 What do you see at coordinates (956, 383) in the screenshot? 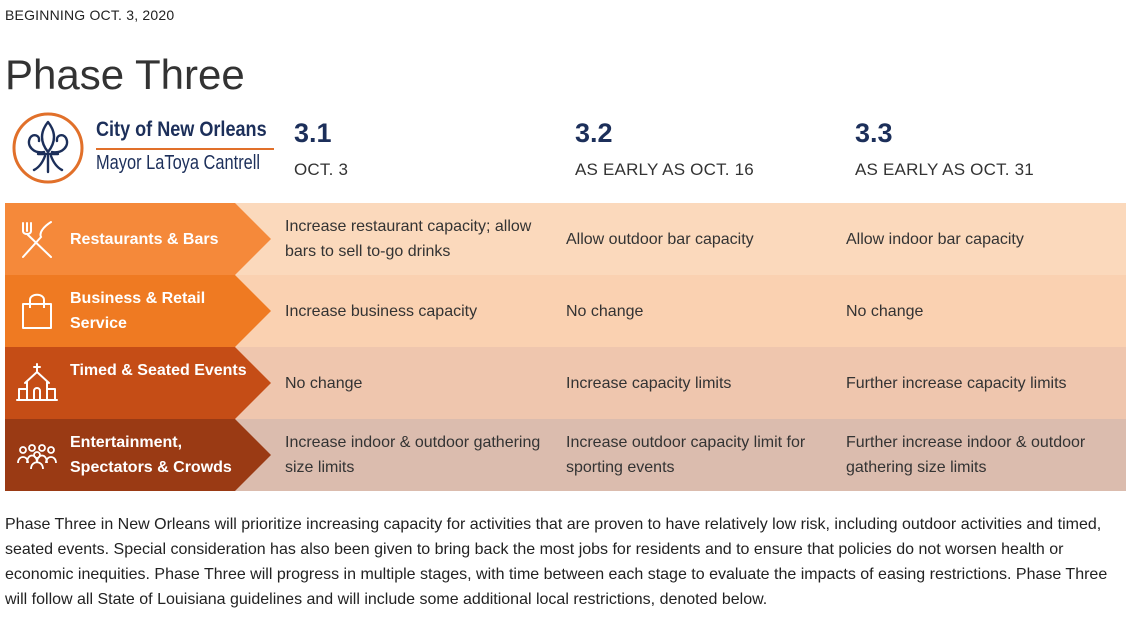
I see `cell-phase-3-3: Further increase capacity limits` at bounding box center [956, 383].